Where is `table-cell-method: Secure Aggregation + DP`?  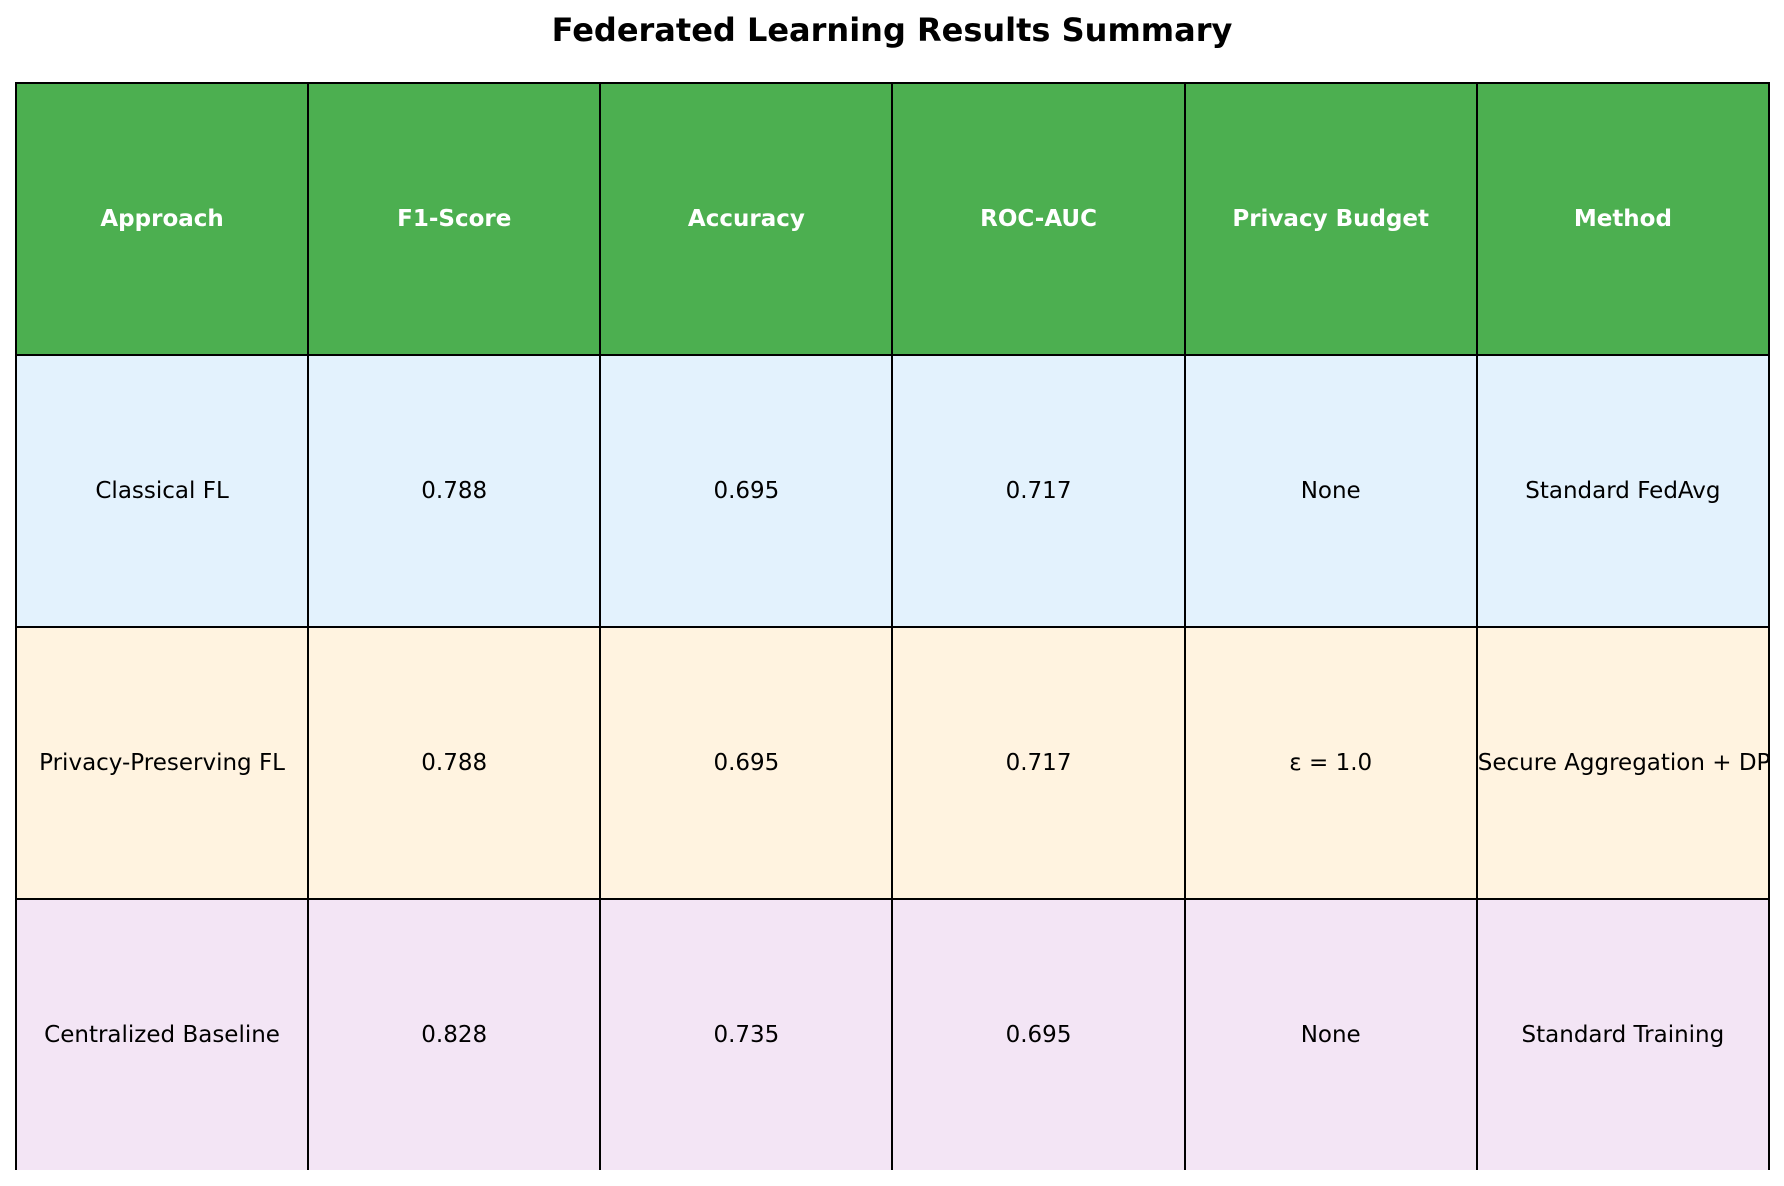 table-cell-method: Secure Aggregation + DP is located at coordinates (1622, 763).